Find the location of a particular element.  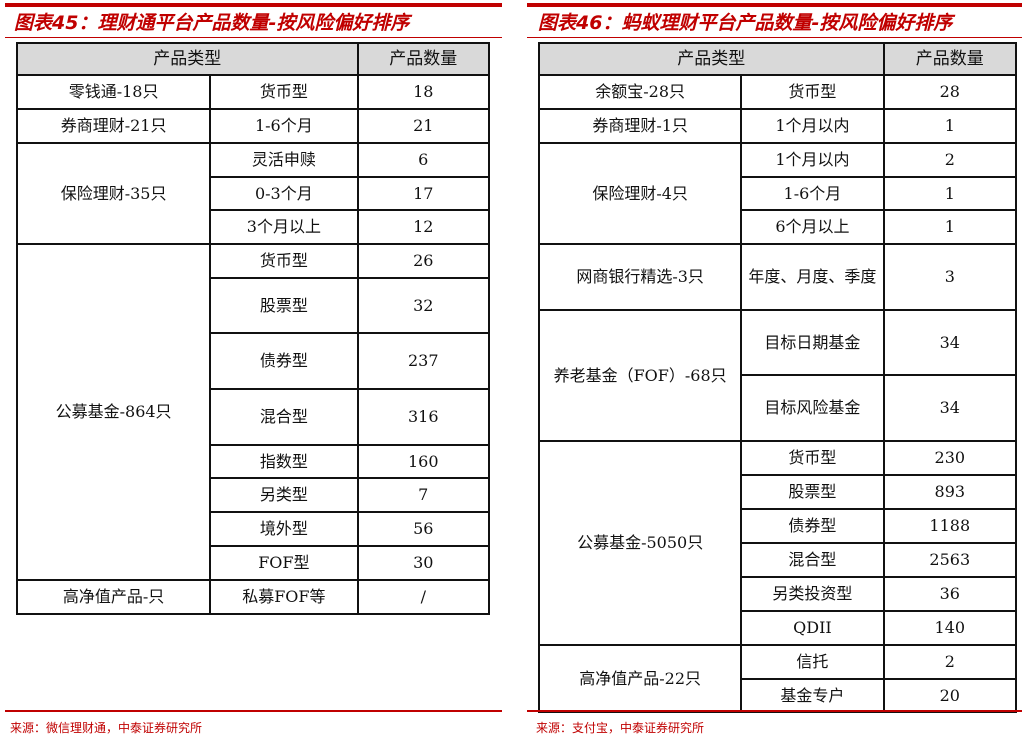

category-cell: 高净值产品-22只 is located at coordinates (640, 678).